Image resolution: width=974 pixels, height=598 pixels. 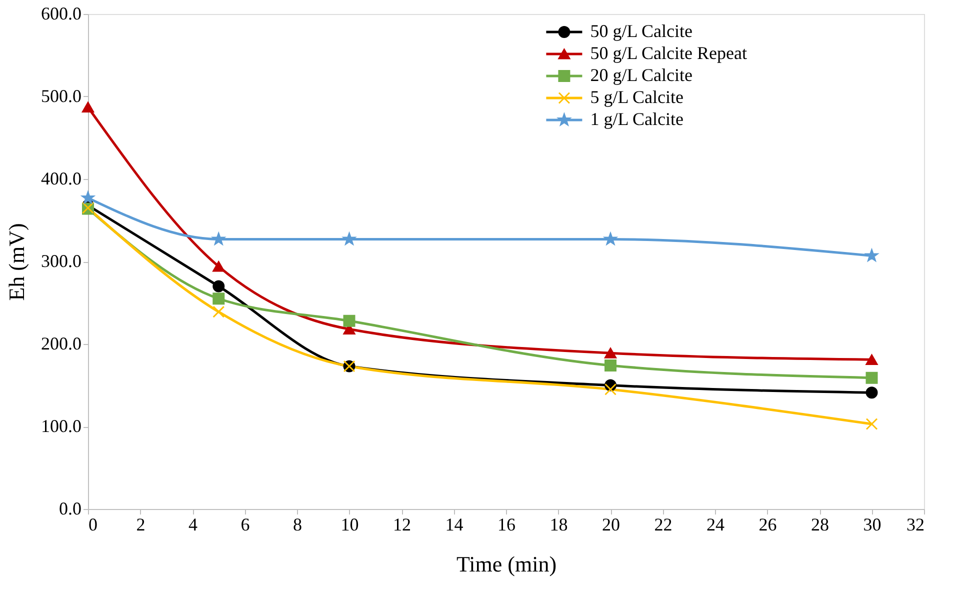 What do you see at coordinates (637, 97) in the screenshot?
I see `legend-label: 5 g/L Calcite` at bounding box center [637, 97].